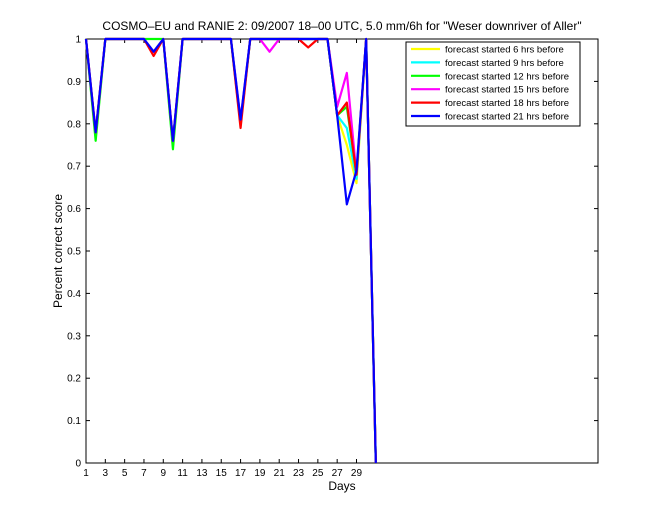  I want to click on y-tick-label: 0.4, so click(74, 294).